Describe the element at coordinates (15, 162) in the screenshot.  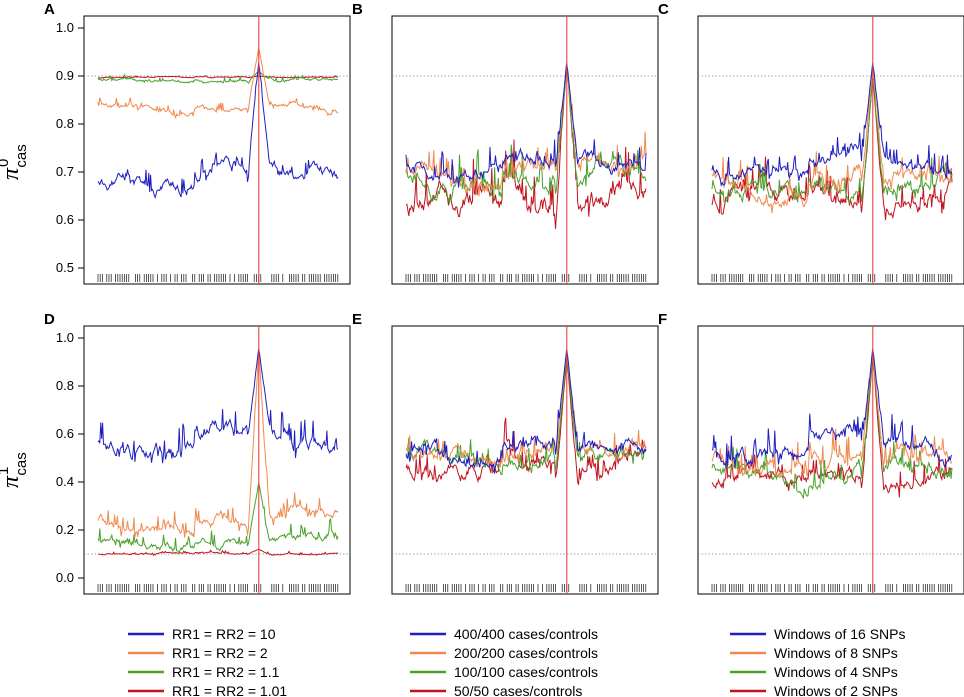
I see `y-axis-label-top: π0cas` at that location.